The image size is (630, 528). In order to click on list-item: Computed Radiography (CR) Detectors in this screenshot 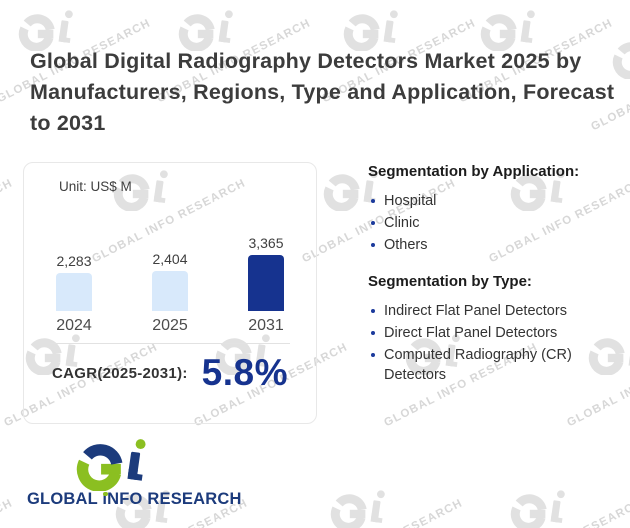, I will do `click(477, 365)`.